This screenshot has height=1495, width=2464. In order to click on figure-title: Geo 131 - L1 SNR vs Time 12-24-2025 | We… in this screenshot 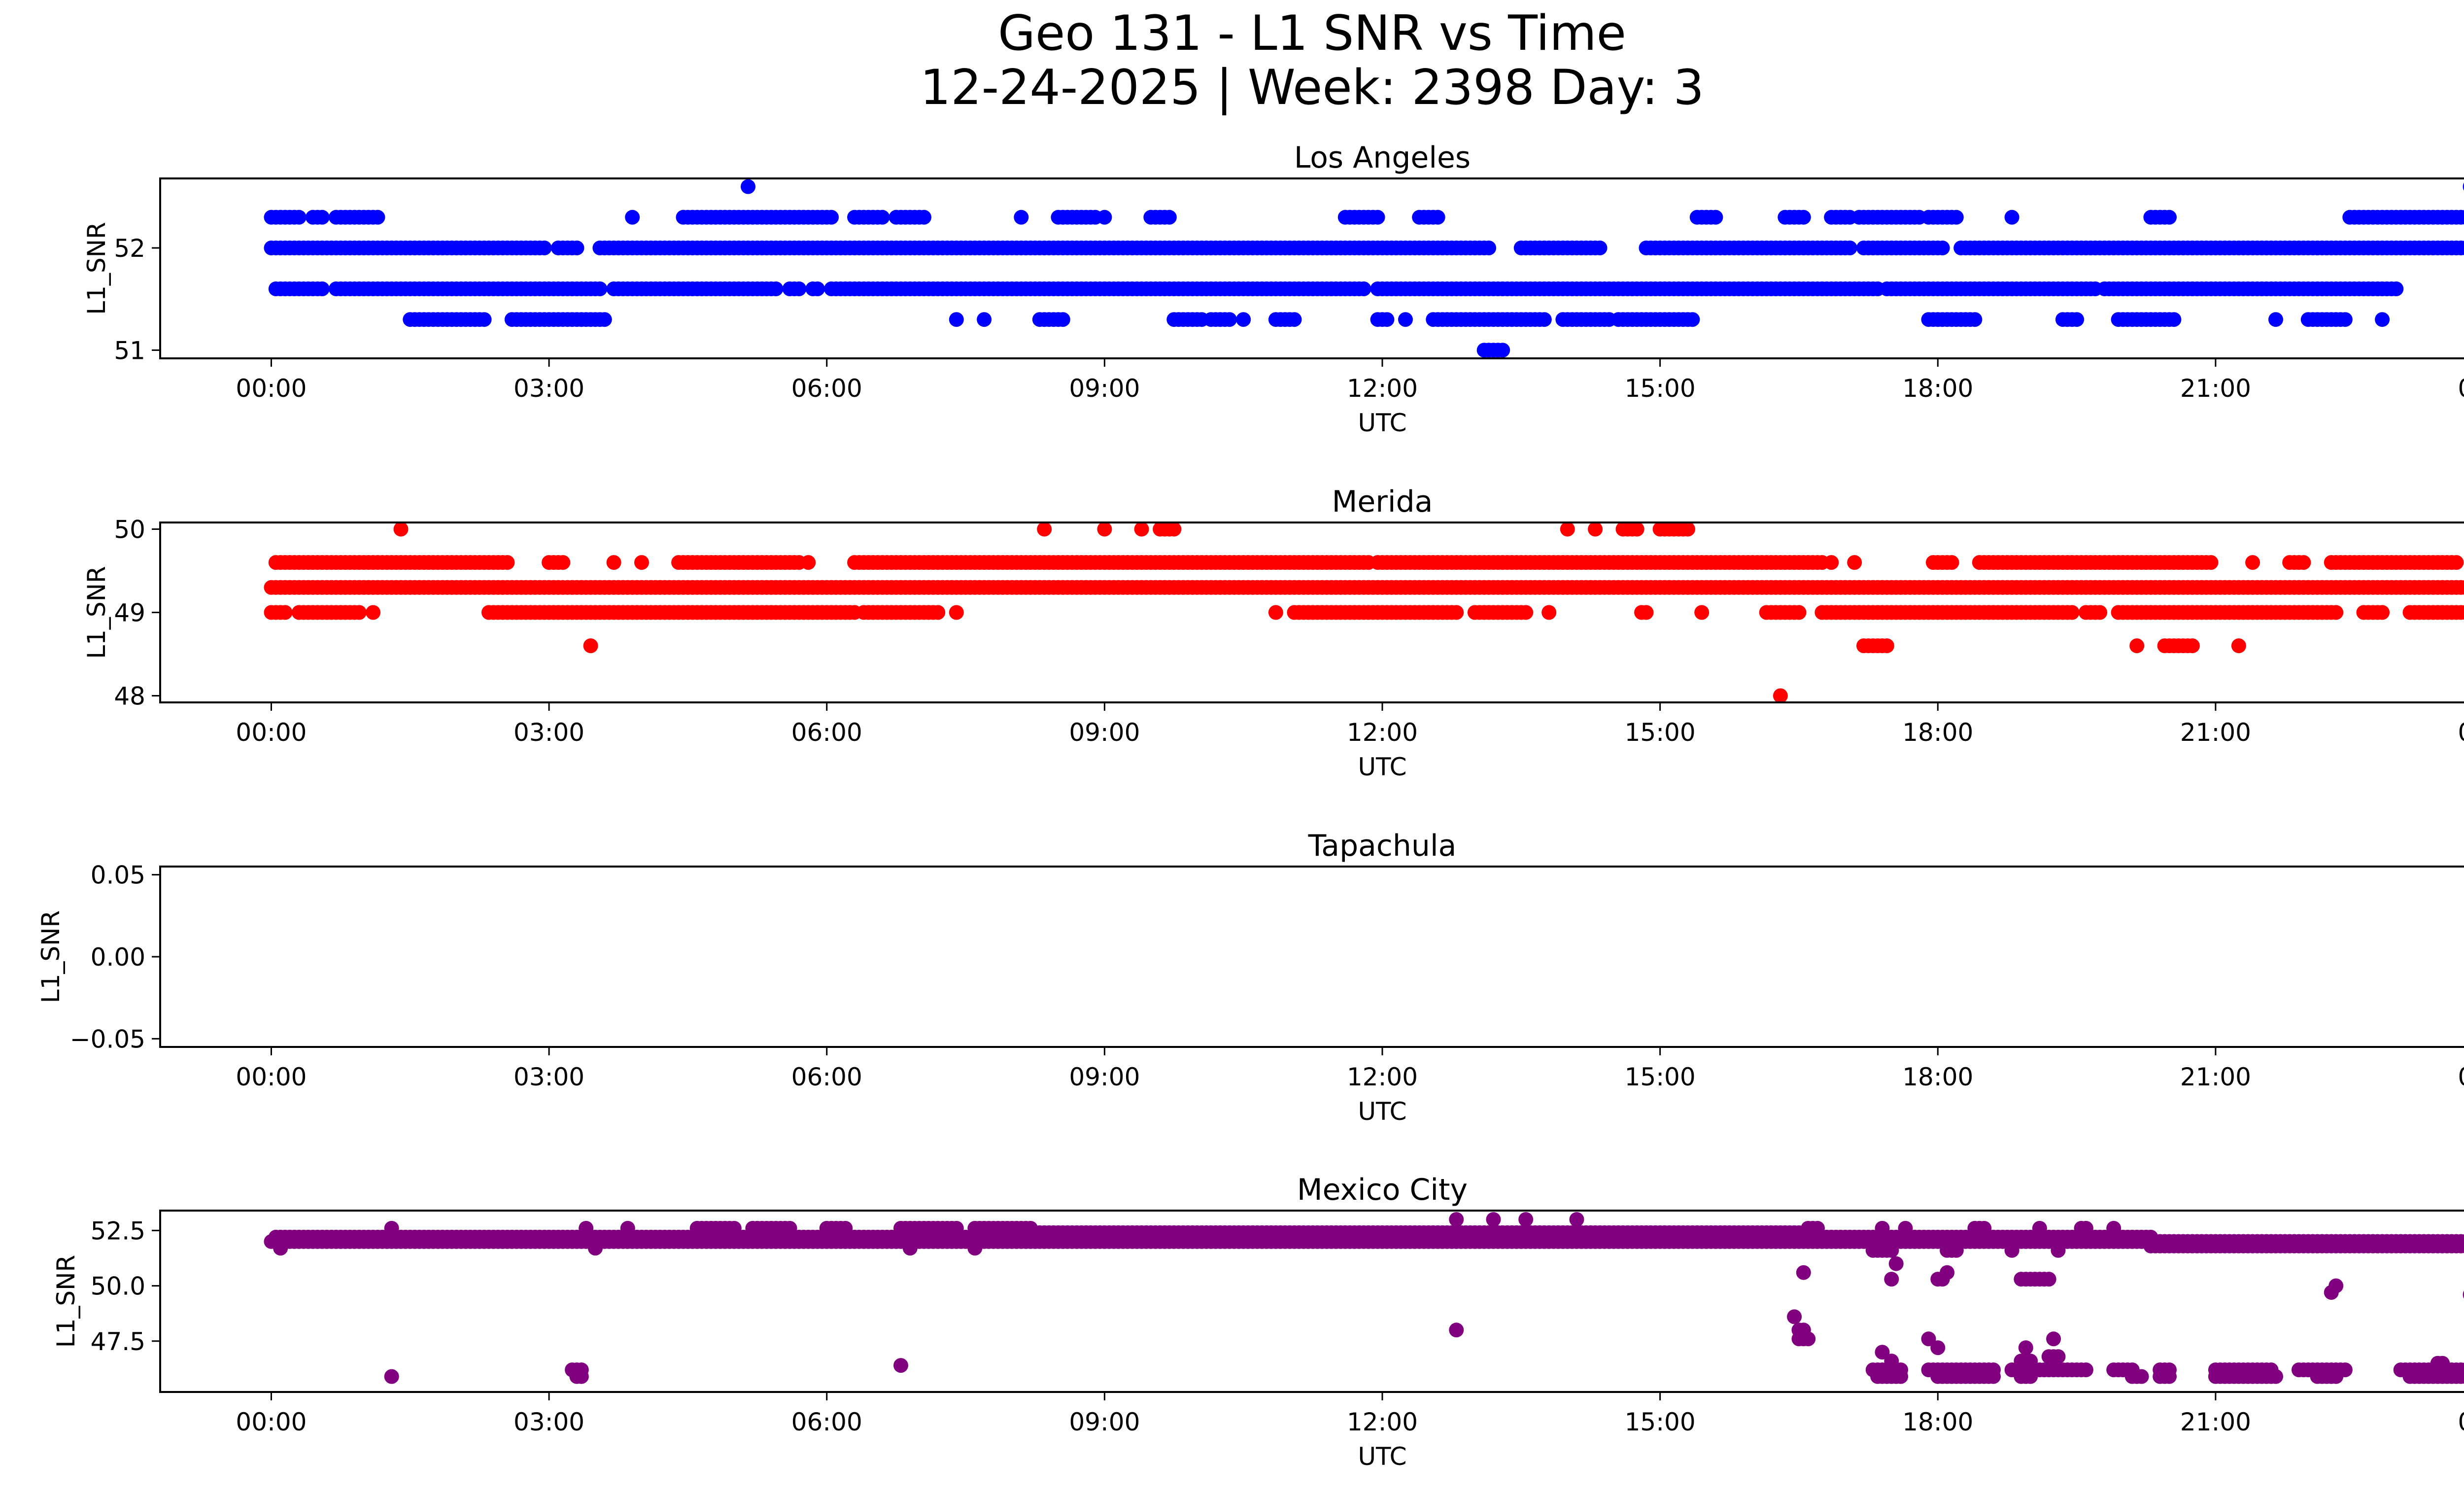, I will do `click(1232, 60)`.